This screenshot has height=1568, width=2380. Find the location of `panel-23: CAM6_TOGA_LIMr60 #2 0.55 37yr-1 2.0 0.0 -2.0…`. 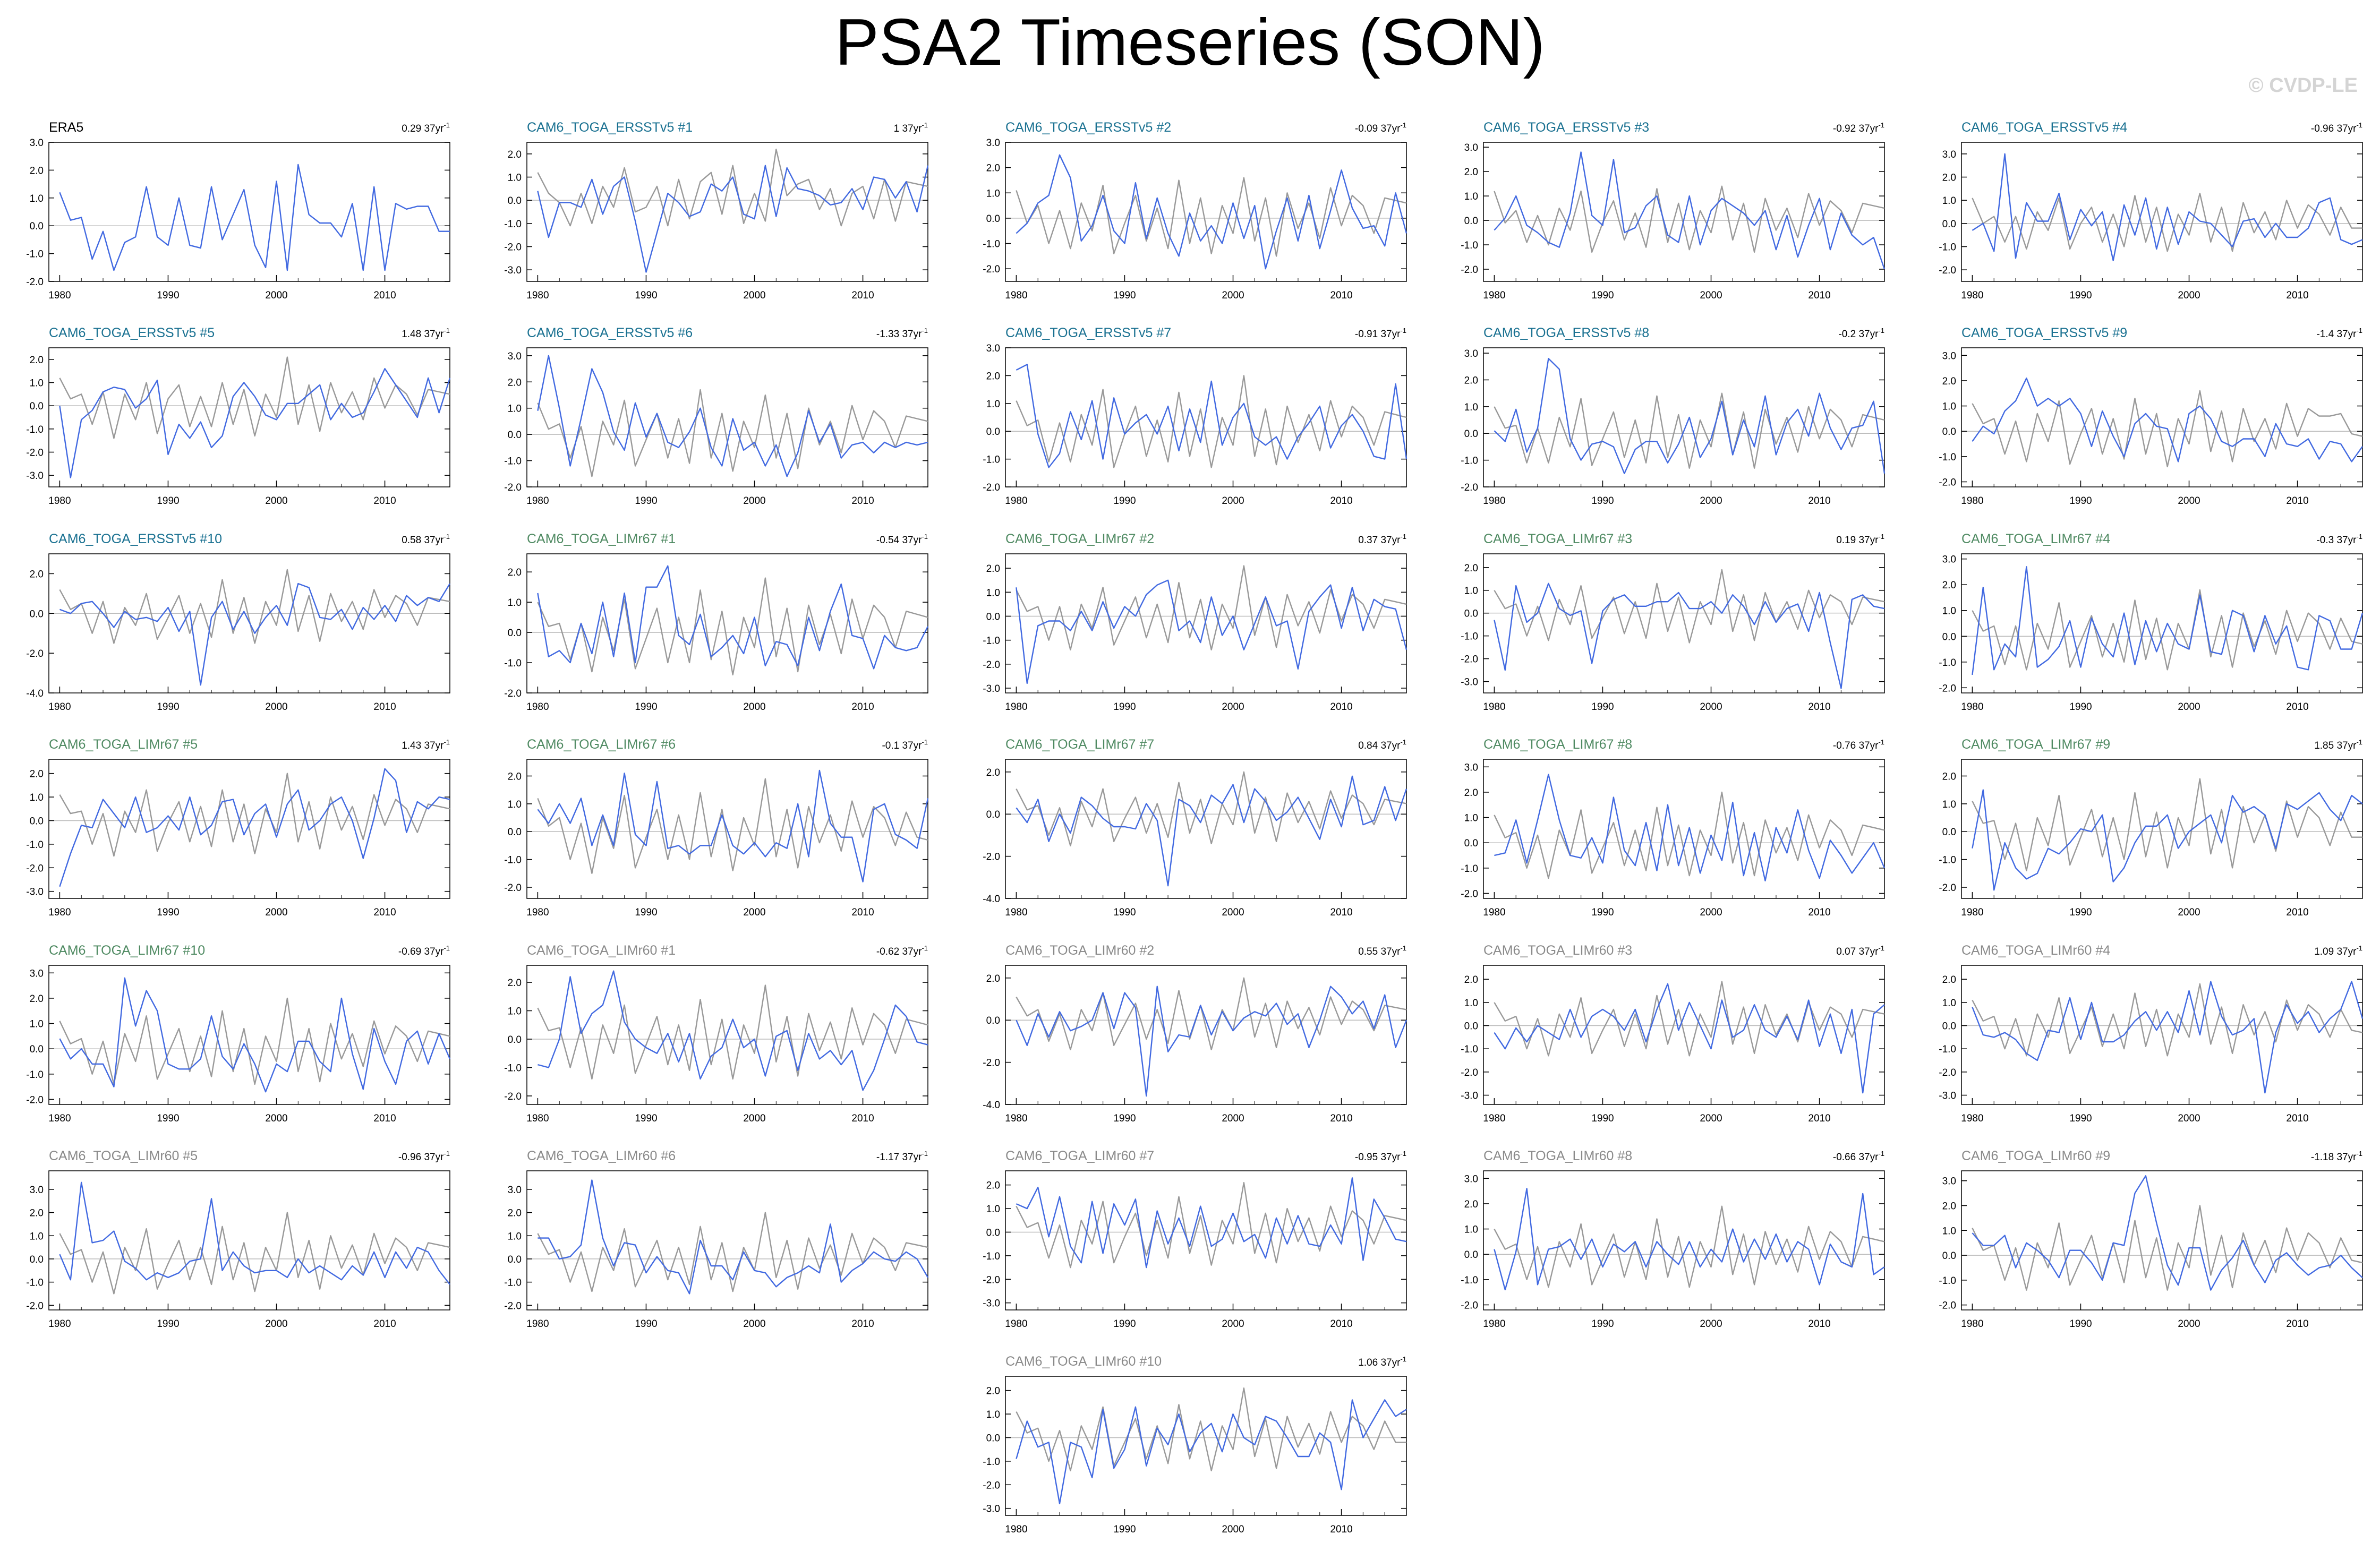

panel-23: CAM6_TOGA_LIMr60 #2 0.55 37yr-1 2.0 0.0 -2.0… is located at coordinates (1195, 1033).